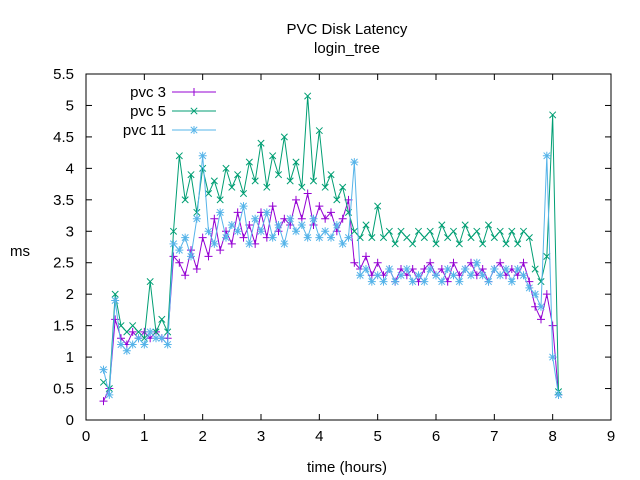 The width and height of the screenshot is (640, 480). Describe the element at coordinates (70, 168) in the screenshot. I see `y-tick-label: 4` at that location.